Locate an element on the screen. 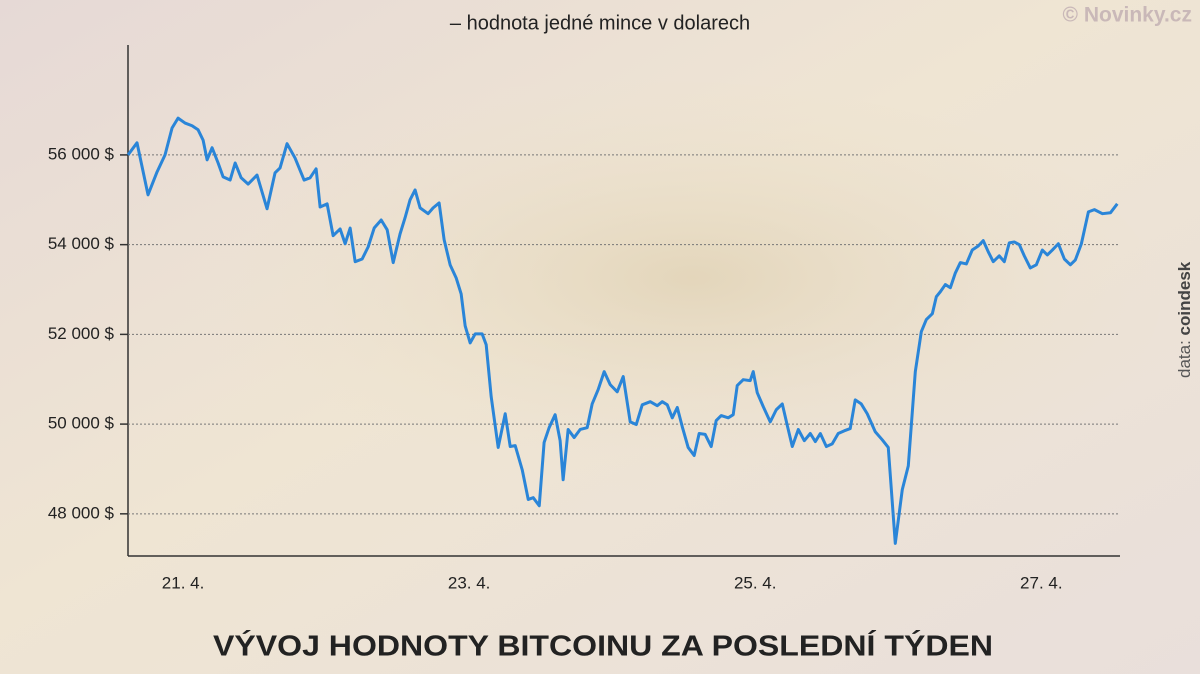  x-tick-label: 21. 4. is located at coordinates (183, 582).